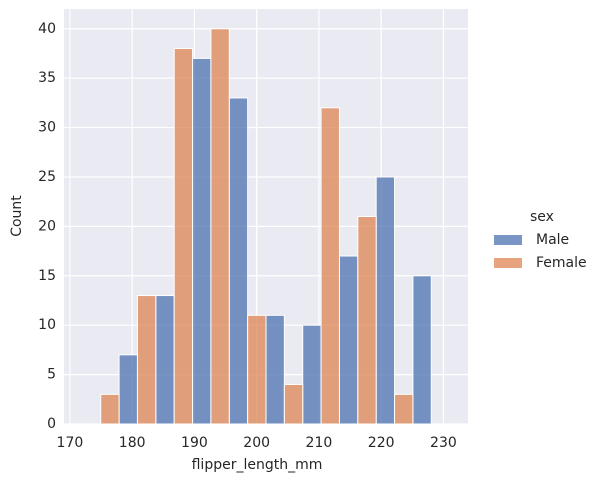  What do you see at coordinates (47, 29) in the screenshot?
I see `y-tick-label: 40` at bounding box center [47, 29].